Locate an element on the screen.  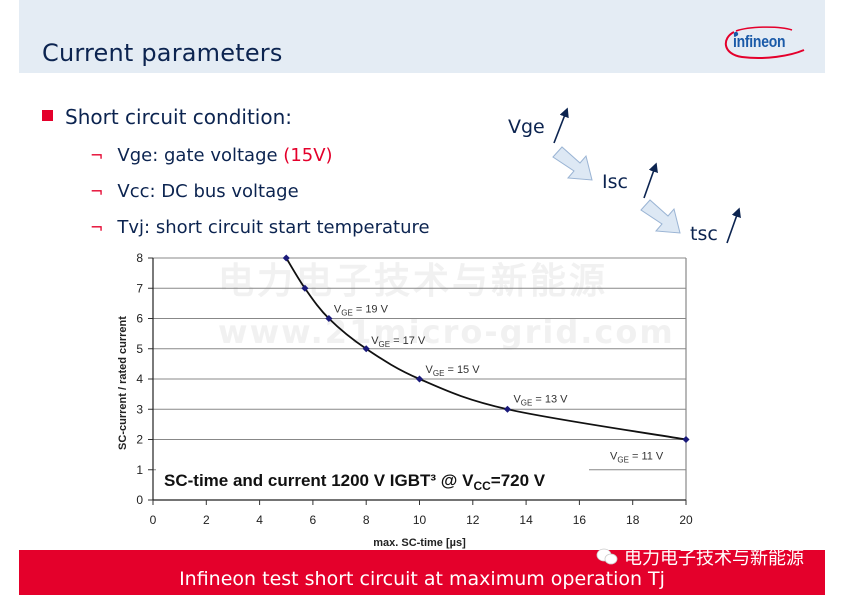
chart-watermark-url: www.21micro-grid.com is located at coordinates (446, 332).